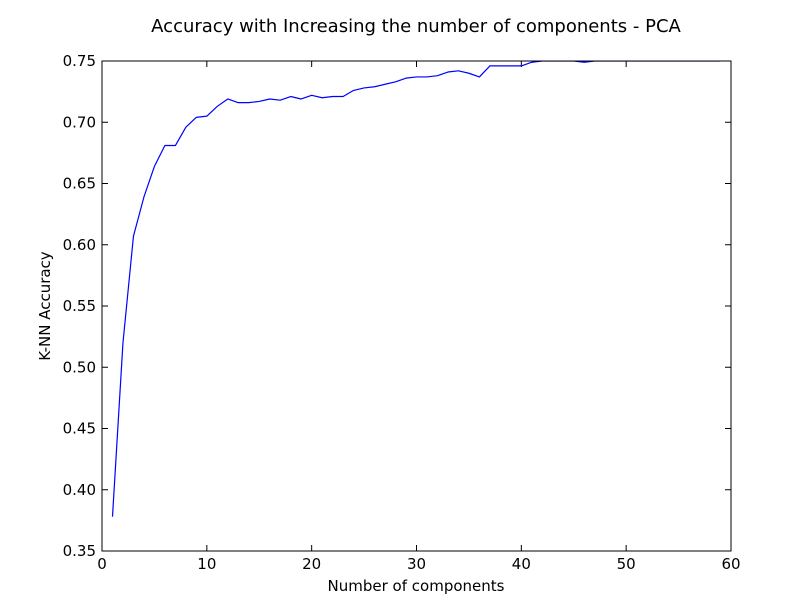  What do you see at coordinates (79, 367) in the screenshot?
I see `y-tick-label: 0.50` at bounding box center [79, 367].